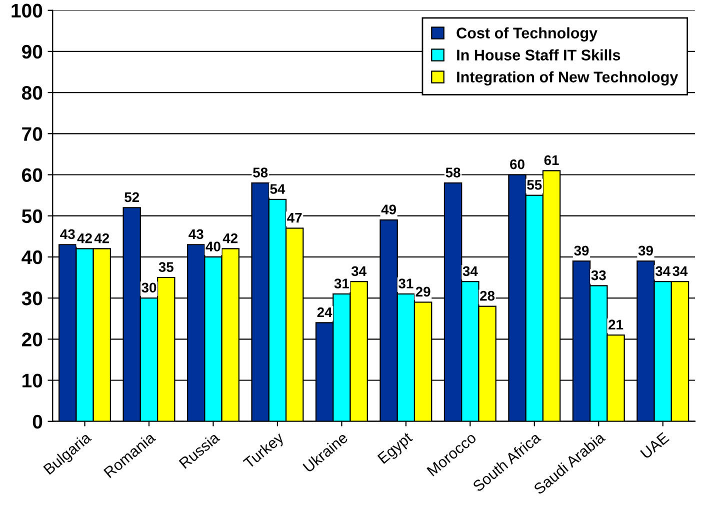 This screenshot has height=517, width=702. Describe the element at coordinates (655, 446) in the screenshot. I see `x-tick-label: UAE` at that location.